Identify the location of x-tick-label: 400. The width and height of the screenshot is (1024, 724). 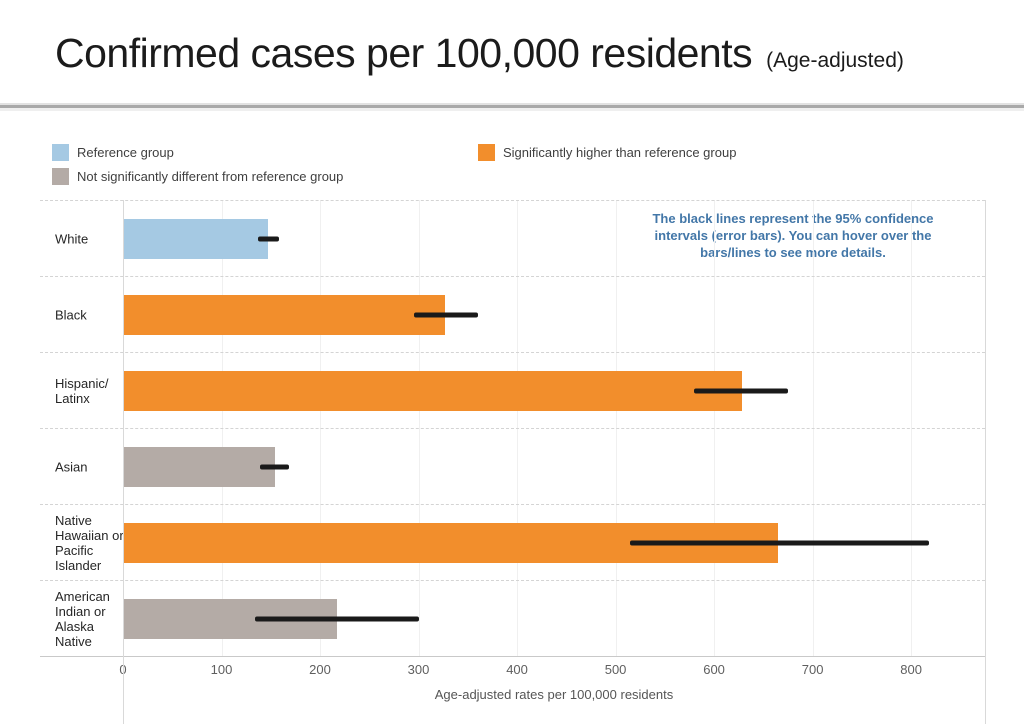
(517, 669).